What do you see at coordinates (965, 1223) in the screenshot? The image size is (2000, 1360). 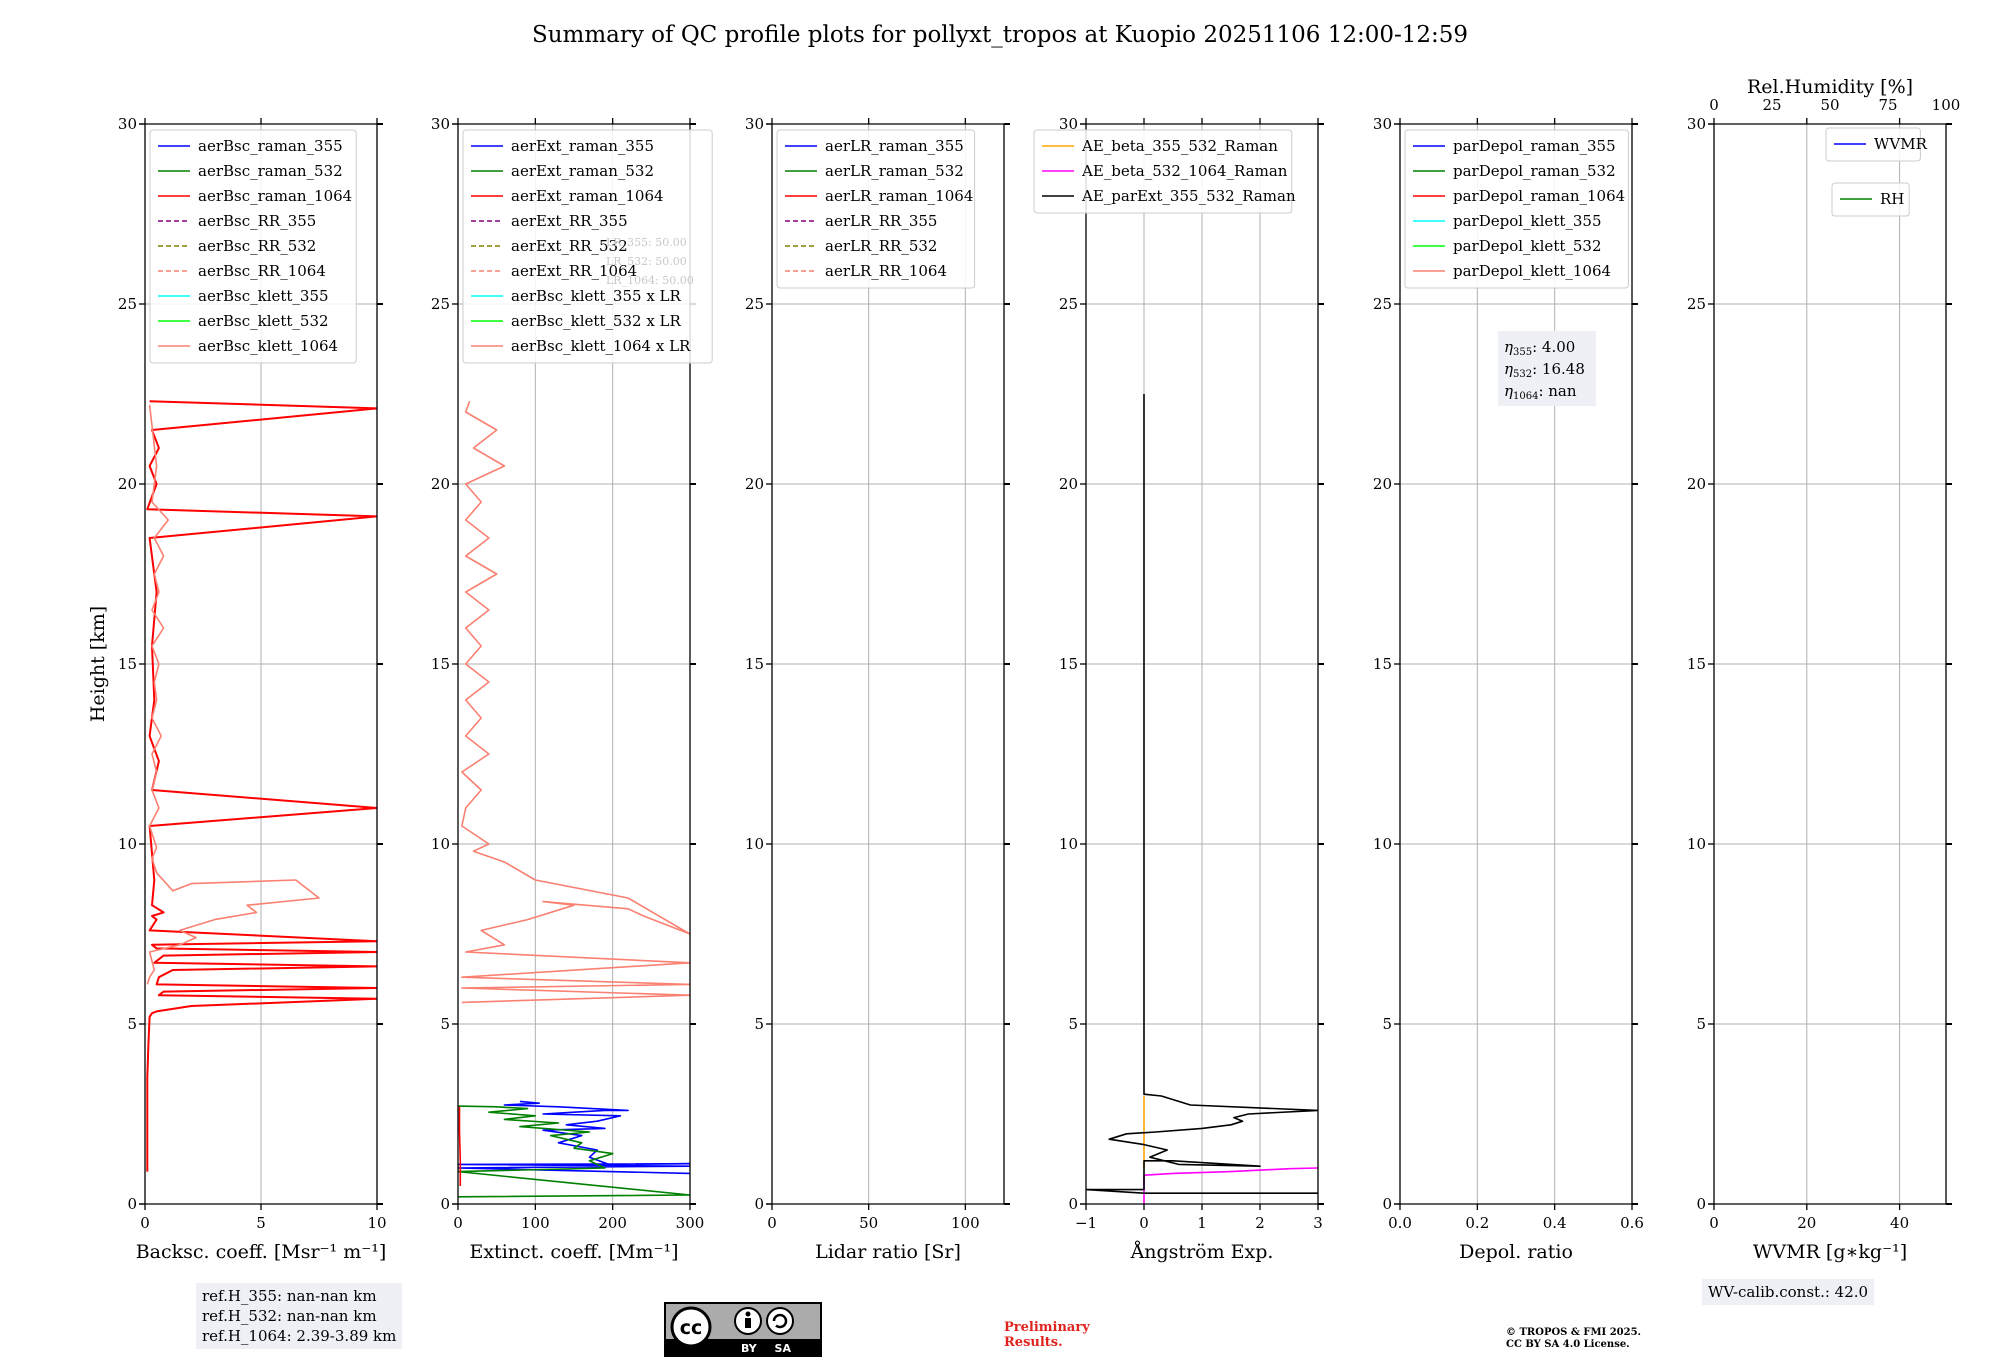 I see `x-tick-label: 100` at bounding box center [965, 1223].